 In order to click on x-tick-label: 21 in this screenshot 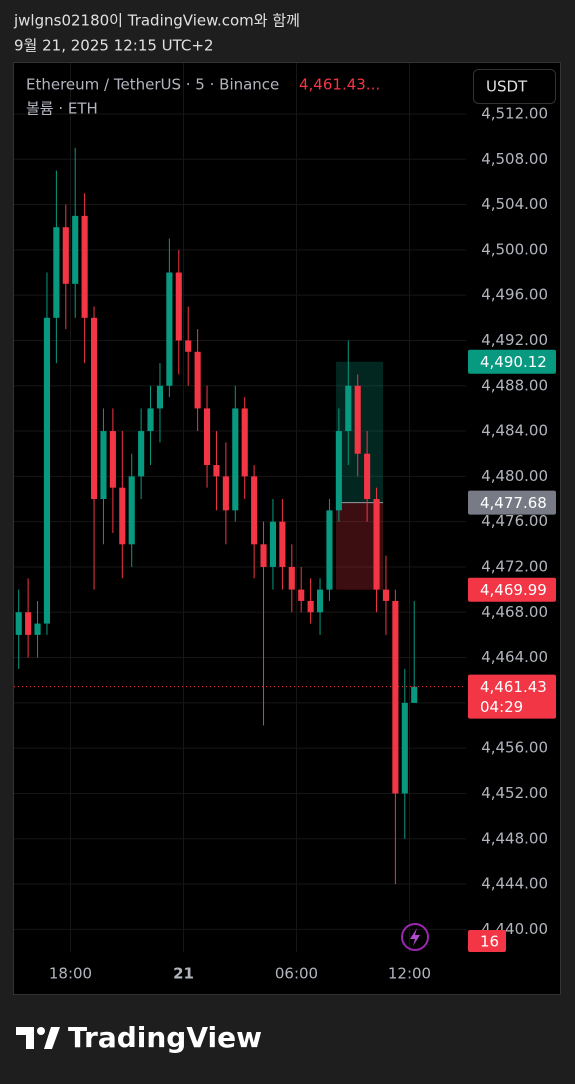, I will do `click(183, 974)`.